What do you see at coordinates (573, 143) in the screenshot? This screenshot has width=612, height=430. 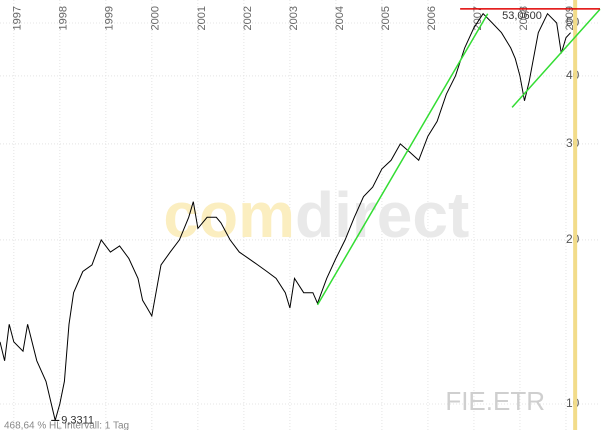 I see `y-tick-label: 30` at bounding box center [573, 143].